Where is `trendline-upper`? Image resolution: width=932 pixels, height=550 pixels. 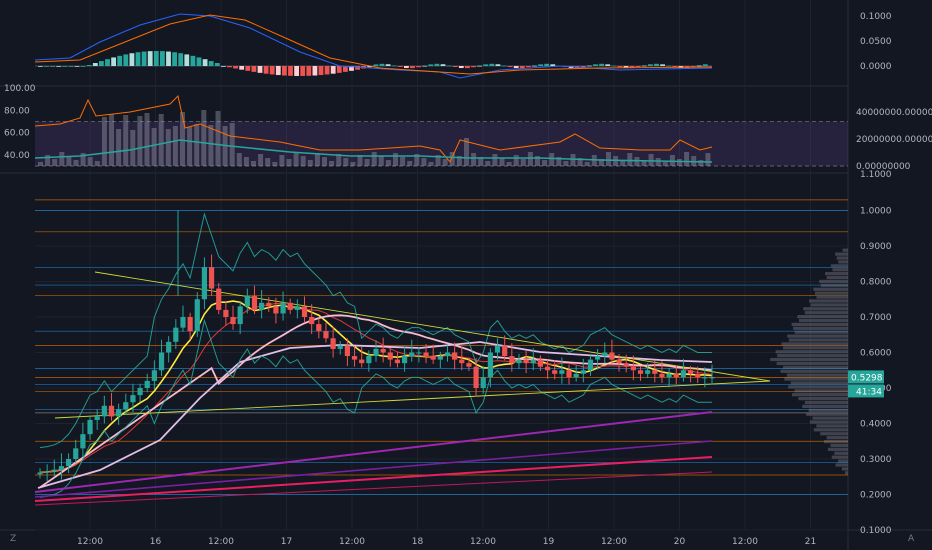 trendline-upper is located at coordinates (432, 326).